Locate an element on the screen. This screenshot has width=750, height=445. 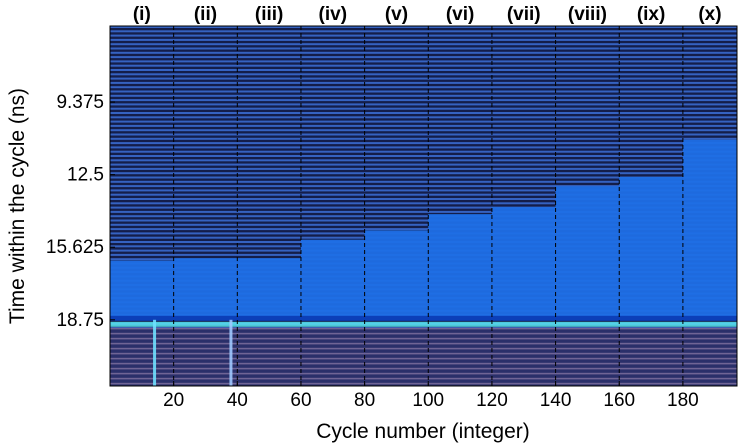
x-tick-label: 80 is located at coordinates (364, 400).